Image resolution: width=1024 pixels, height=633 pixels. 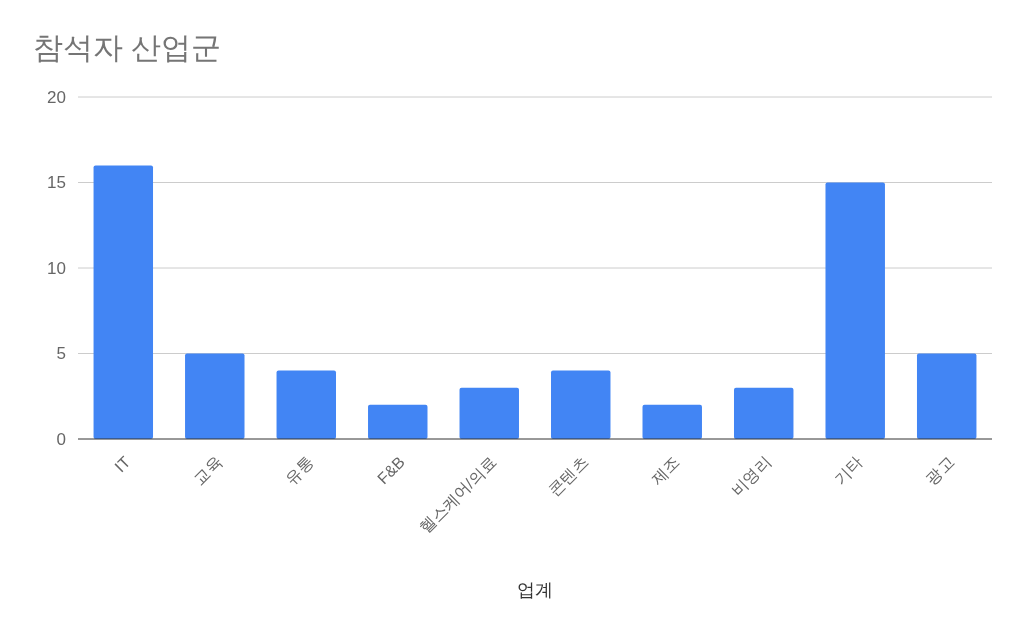 I want to click on x-tick-label: 제조, so click(x=665, y=470).